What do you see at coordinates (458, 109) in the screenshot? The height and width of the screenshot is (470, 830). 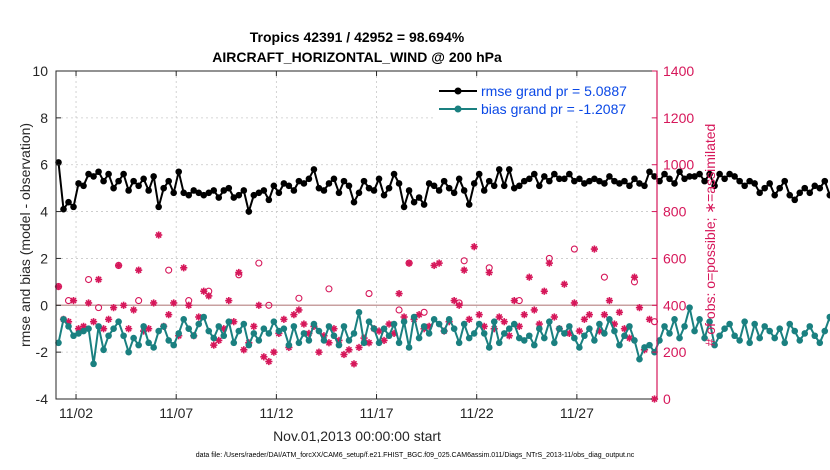 I see `legend-bias-marker` at bounding box center [458, 109].